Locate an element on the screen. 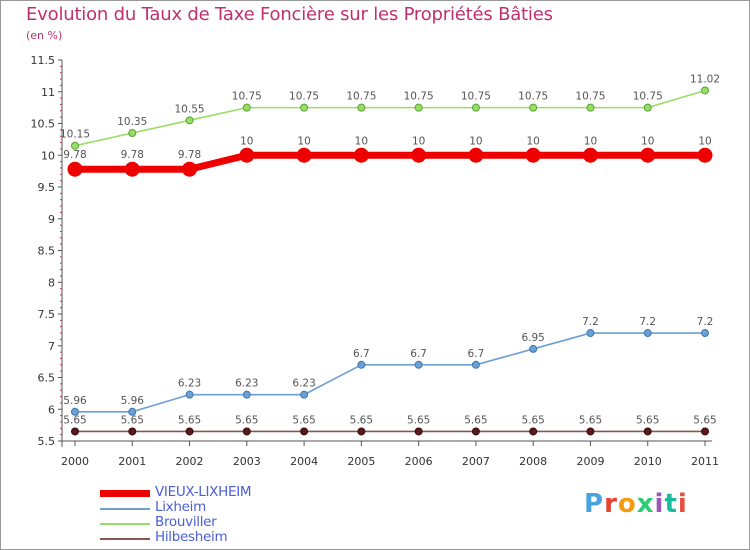  data-label-brouviller: 10.35 is located at coordinates (132, 122).